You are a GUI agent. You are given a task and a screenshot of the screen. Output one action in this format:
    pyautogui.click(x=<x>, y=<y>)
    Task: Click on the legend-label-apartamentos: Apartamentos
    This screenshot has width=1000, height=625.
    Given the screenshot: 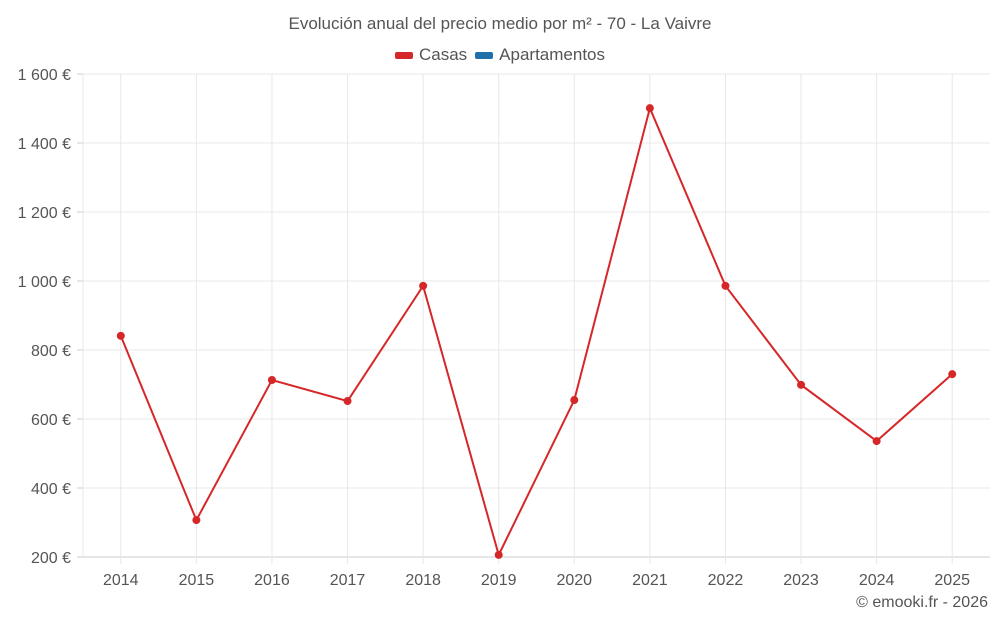 What is the action you would take?
    pyautogui.click(x=552, y=54)
    